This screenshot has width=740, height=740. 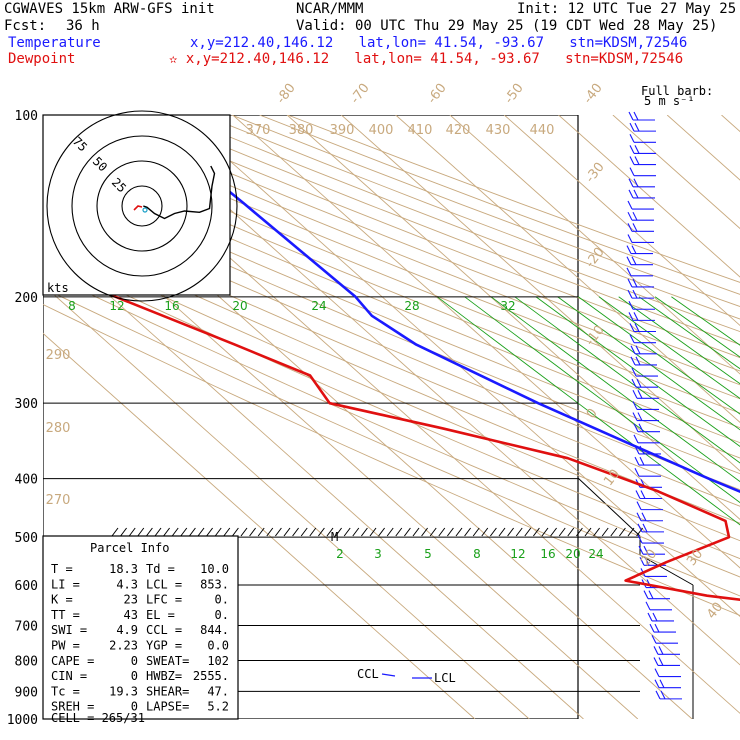 What do you see at coordinates (123, 691) in the screenshot?
I see `parcel-value-left: 19.3` at bounding box center [123, 691].